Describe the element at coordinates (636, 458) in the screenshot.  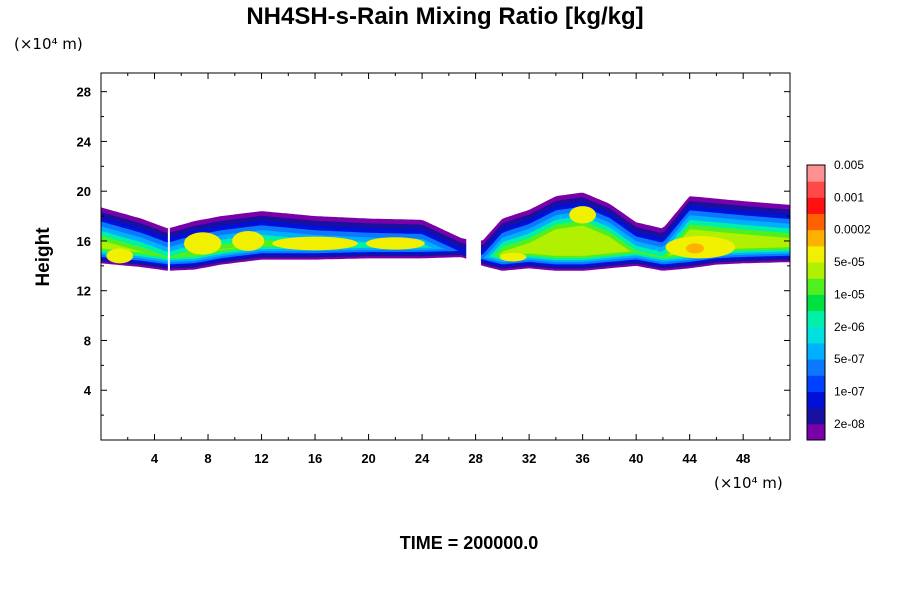
I see `x-tick-label: 40` at that location.